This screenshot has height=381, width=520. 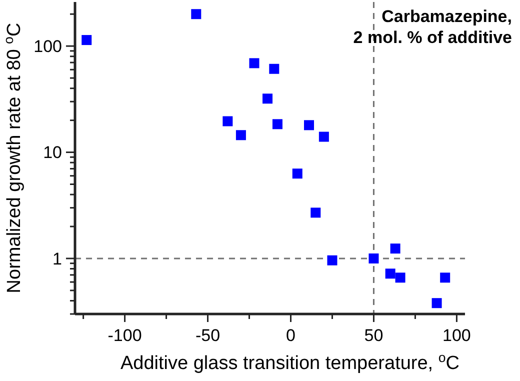 I want to click on x-tick-label: 0, so click(x=291, y=335).